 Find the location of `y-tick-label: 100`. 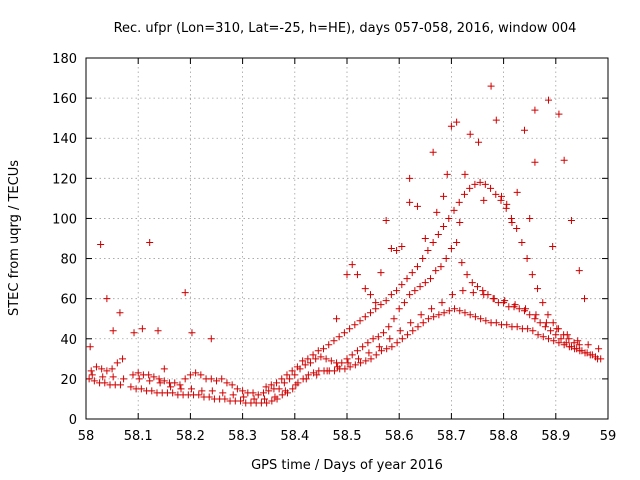

y-tick-label: 100 is located at coordinates (64, 219).